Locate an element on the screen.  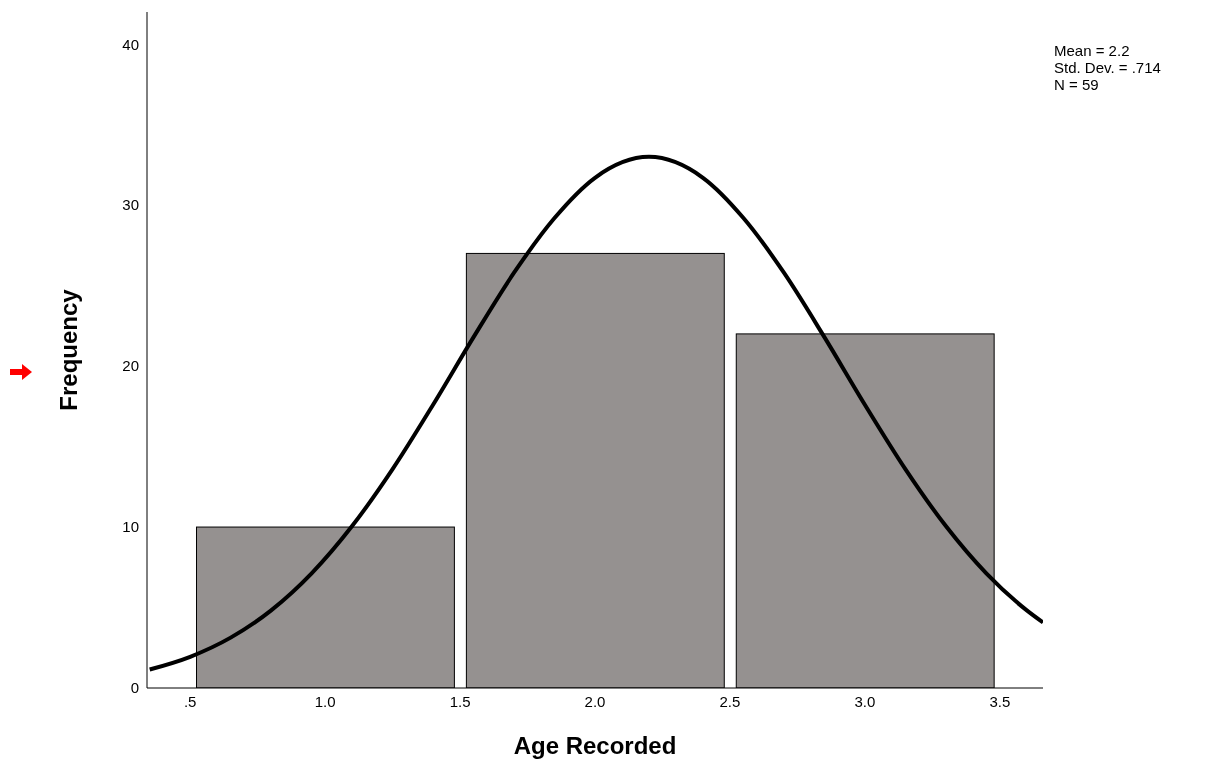
y-axis-title: Frequency is located at coordinates (68, 349).